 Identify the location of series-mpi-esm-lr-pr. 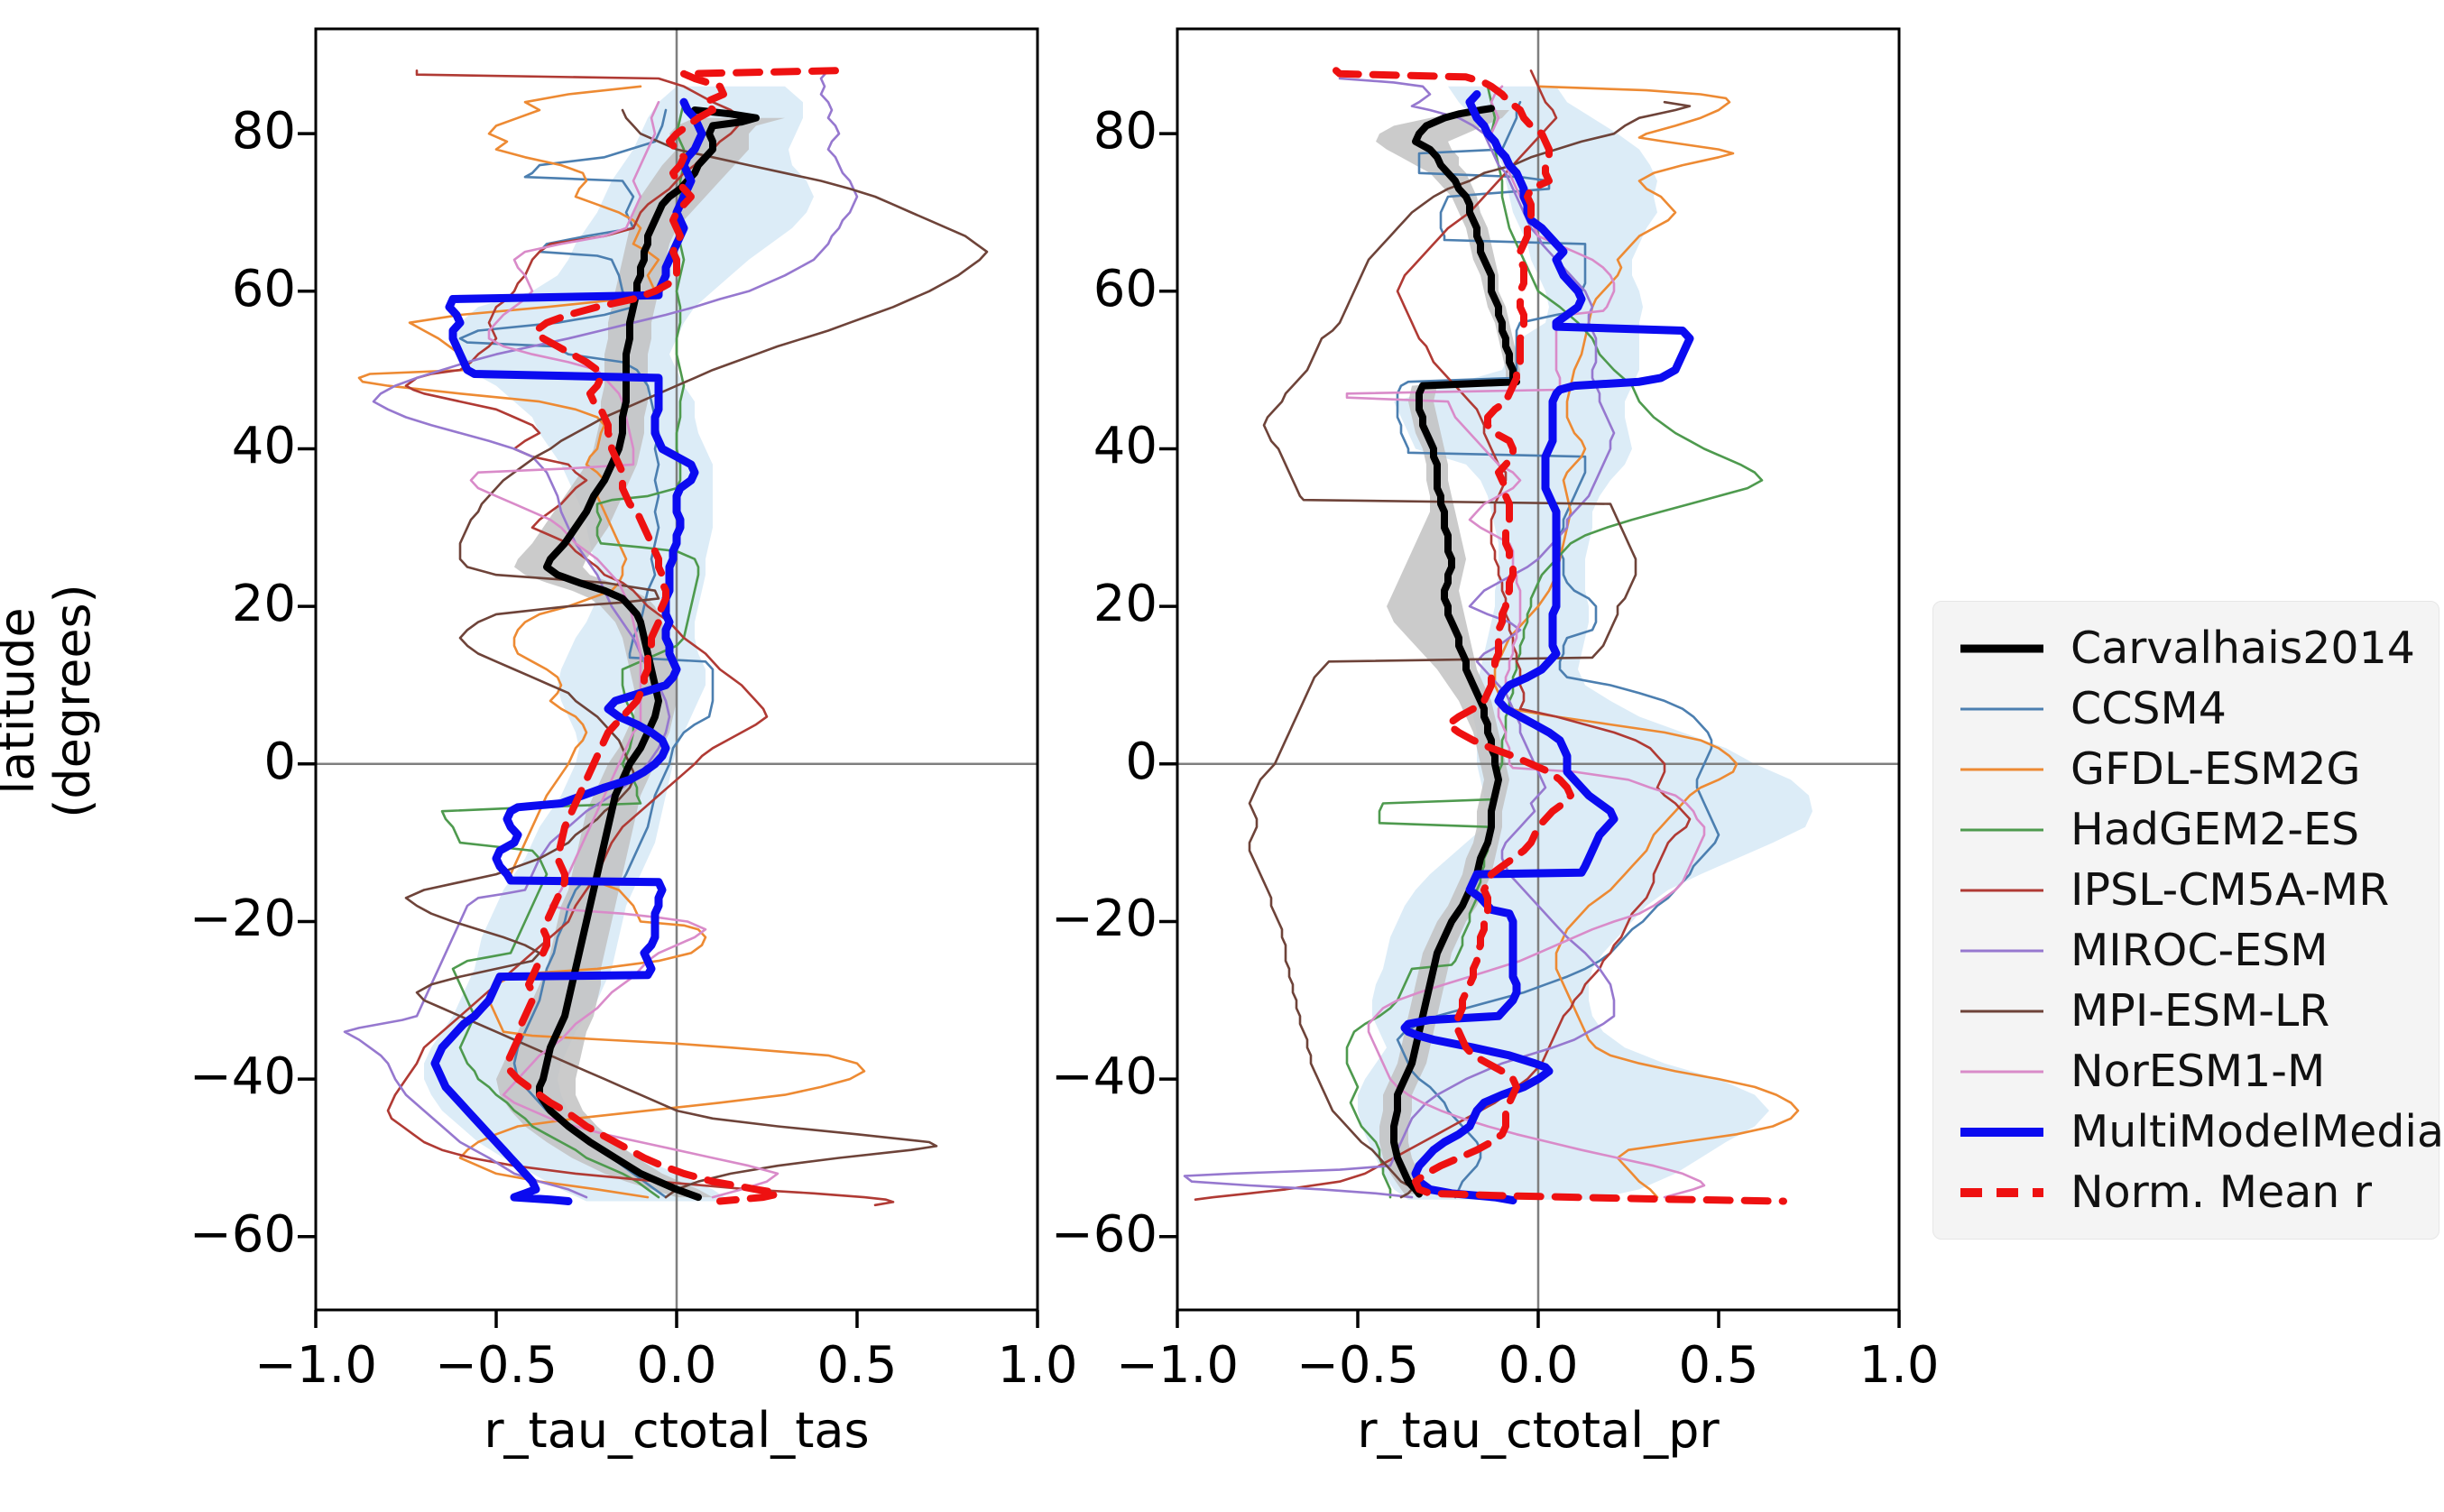
(1470, 649).